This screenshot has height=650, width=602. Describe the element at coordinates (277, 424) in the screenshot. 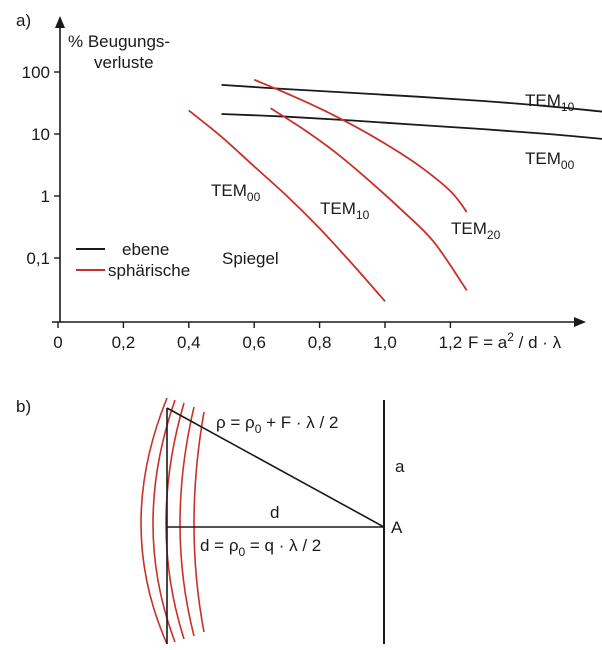

I see `rho-formula: ρ = ρ0 + F · λ / 2` at that location.